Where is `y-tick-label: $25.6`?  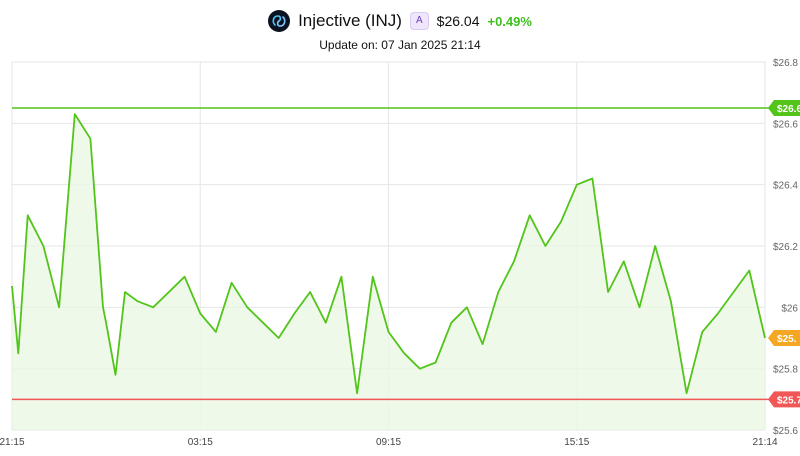 y-tick-label: $25.6 is located at coordinates (785, 431).